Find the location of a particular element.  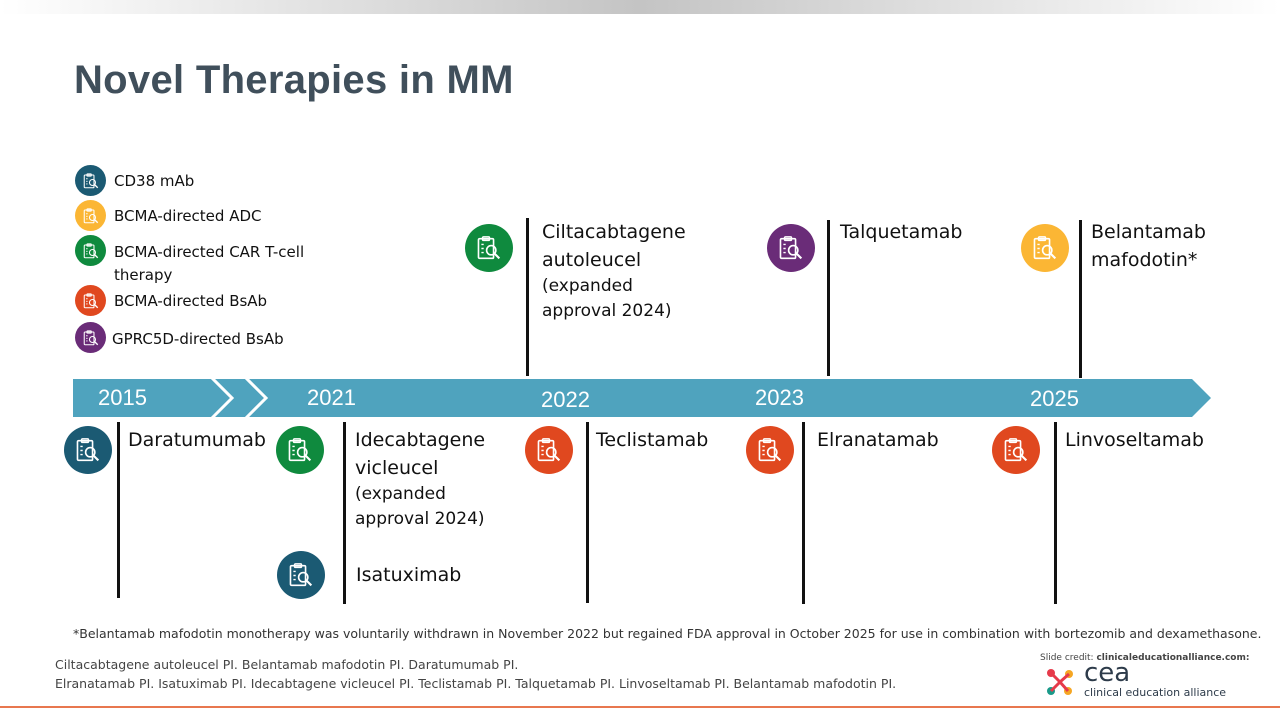

gprc5d-icon is located at coordinates (791, 248).